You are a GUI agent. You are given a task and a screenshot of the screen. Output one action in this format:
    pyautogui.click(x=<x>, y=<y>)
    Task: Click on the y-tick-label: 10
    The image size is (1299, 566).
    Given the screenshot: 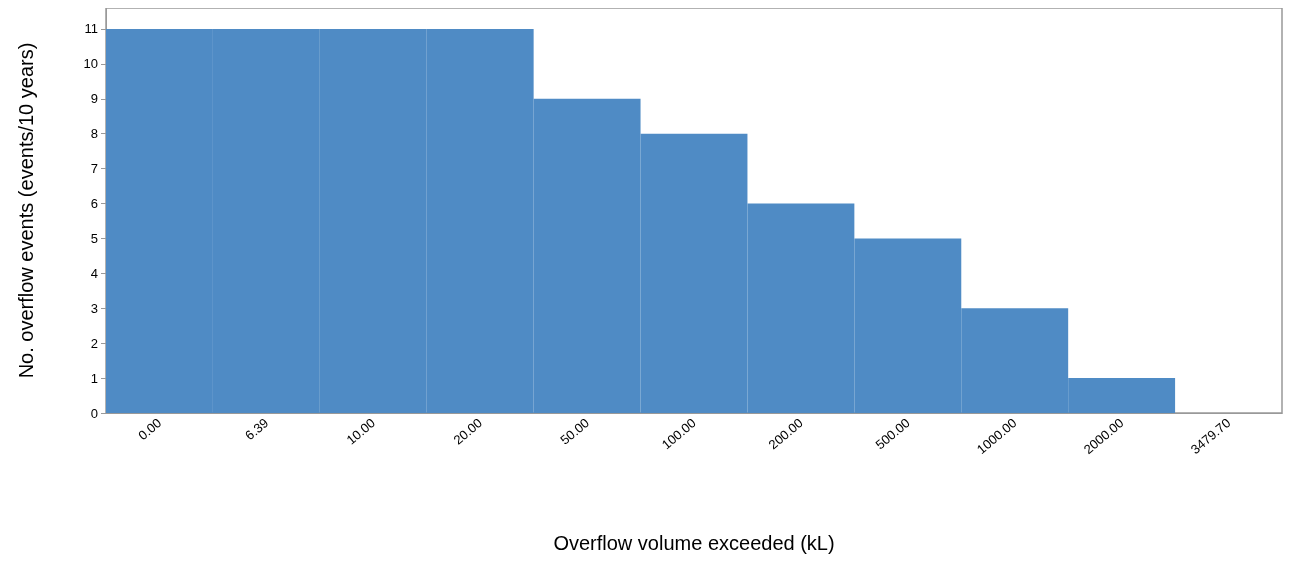 What is the action you would take?
    pyautogui.click(x=90, y=64)
    